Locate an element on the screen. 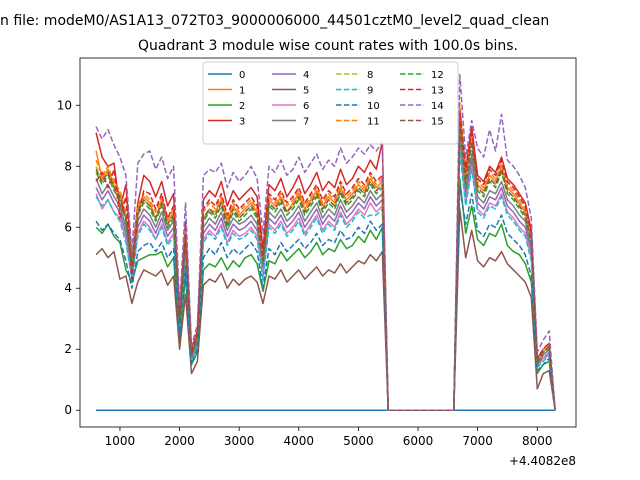 This screenshot has width=640, height=480. y-tick-label: 4 is located at coordinates (68, 288).